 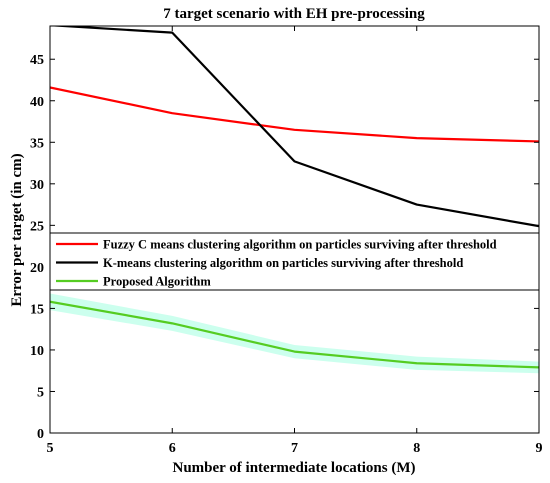 I want to click on y-tick-label: 15, so click(x=37, y=309).